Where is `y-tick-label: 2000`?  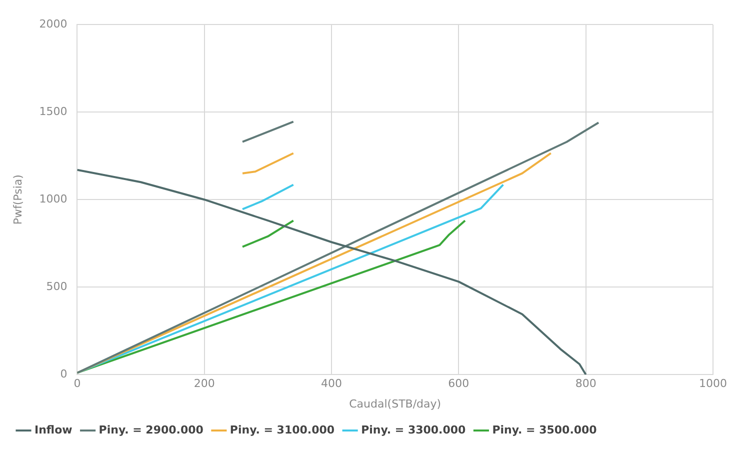 y-tick-label: 2000 is located at coordinates (53, 23).